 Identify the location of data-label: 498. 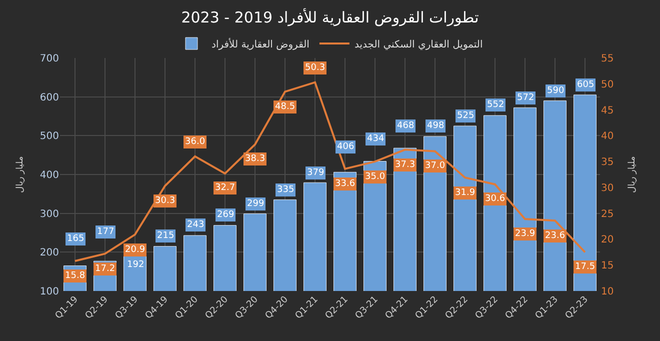
(435, 126).